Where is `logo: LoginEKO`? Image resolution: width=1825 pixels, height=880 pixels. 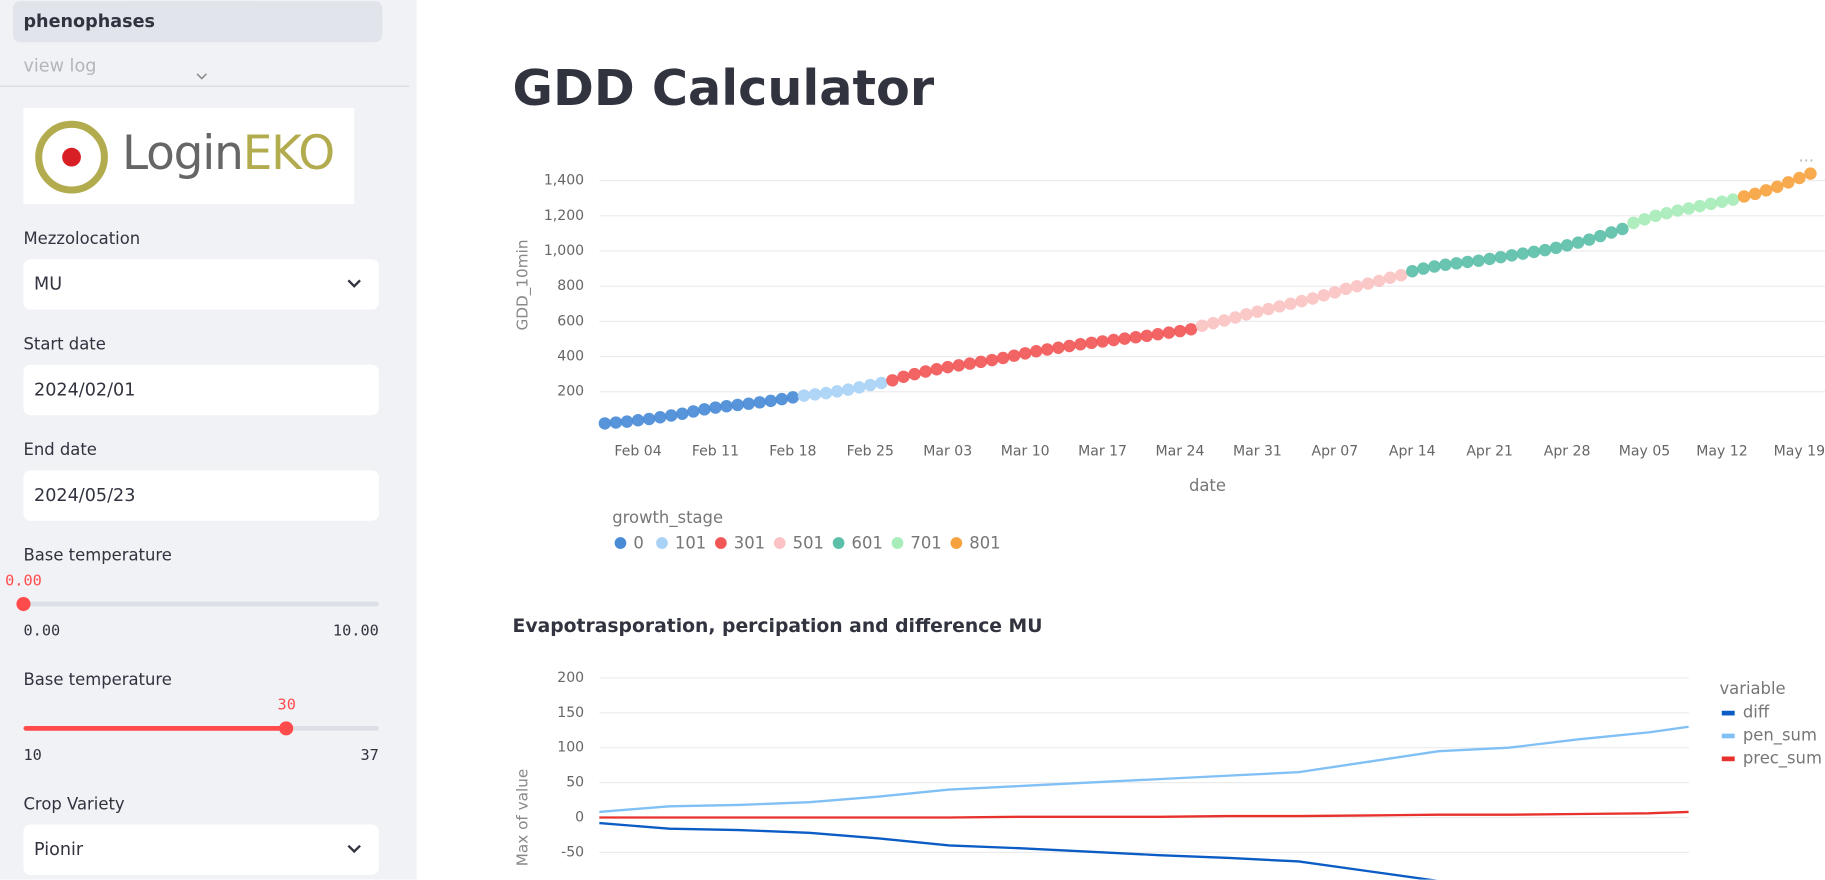
logo: LoginEKO is located at coordinates (189, 156).